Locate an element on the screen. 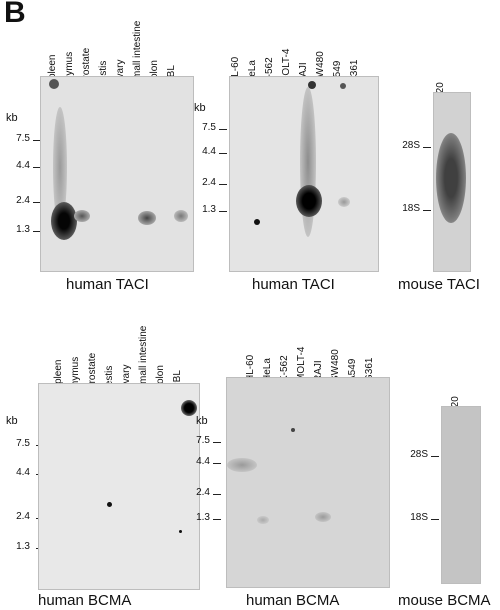 The width and height of the screenshot is (500, 610). panel-label: B is located at coordinates (15, 14).